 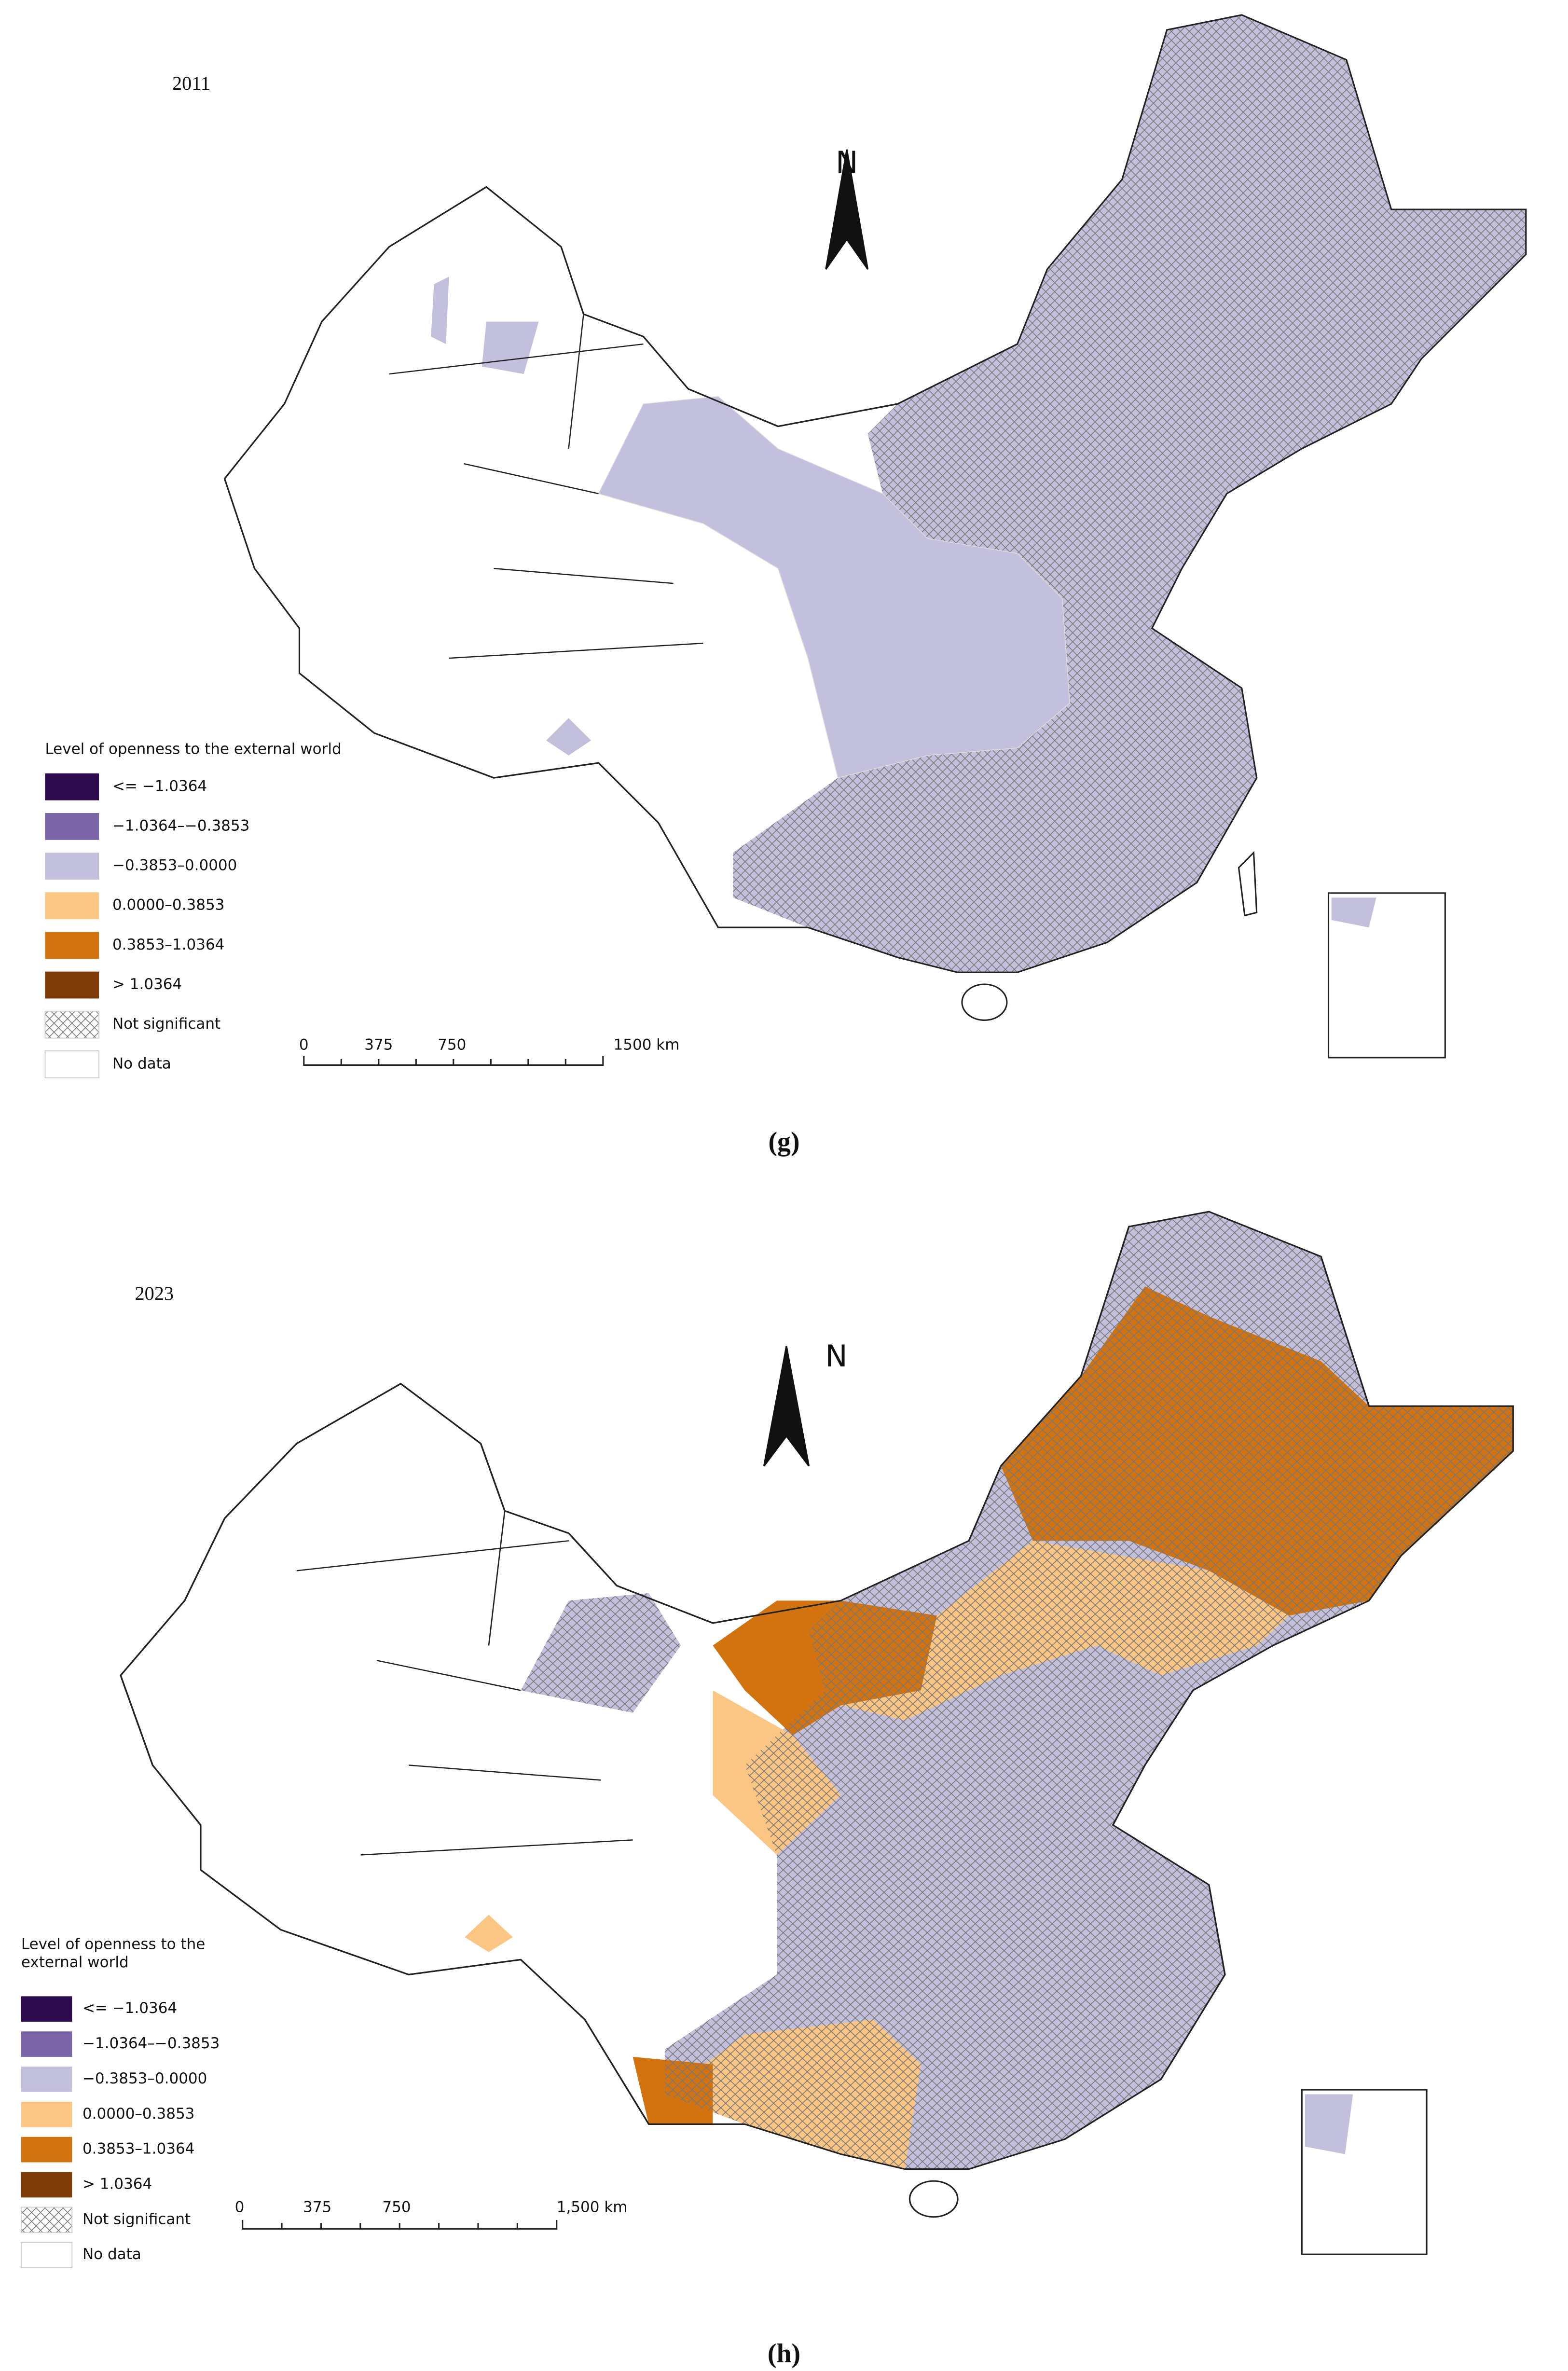 I want to click on panel-caption: (g), so click(x=783, y=1142).